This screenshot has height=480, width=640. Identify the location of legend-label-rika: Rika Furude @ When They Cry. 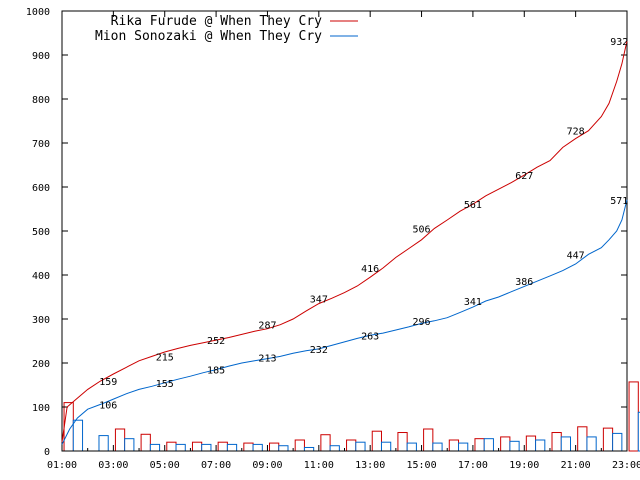
(216, 21).